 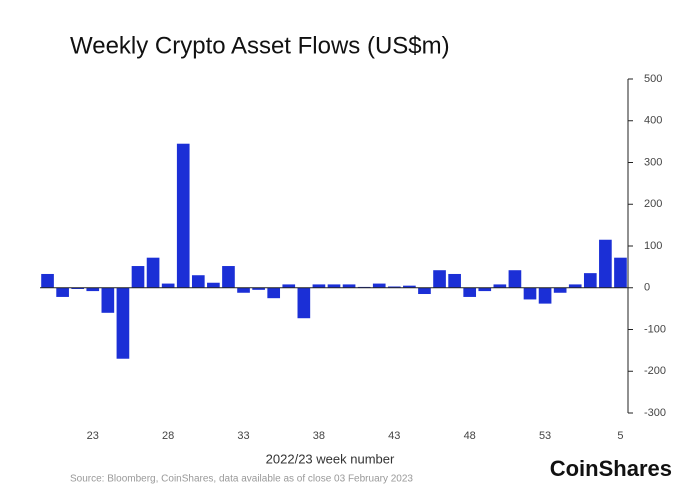 What do you see at coordinates (168, 436) in the screenshot?
I see `x-tick-label: 28` at bounding box center [168, 436].